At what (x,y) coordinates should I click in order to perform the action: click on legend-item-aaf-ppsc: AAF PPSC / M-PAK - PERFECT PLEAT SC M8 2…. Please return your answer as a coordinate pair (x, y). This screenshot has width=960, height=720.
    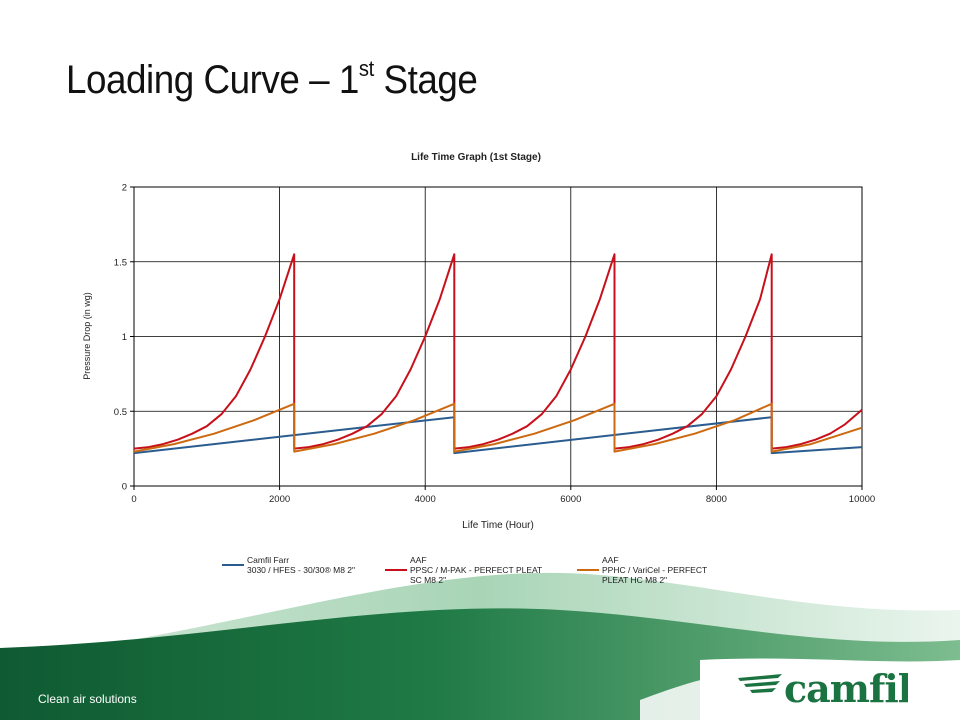
    Looking at the image, I should click on (463, 570).